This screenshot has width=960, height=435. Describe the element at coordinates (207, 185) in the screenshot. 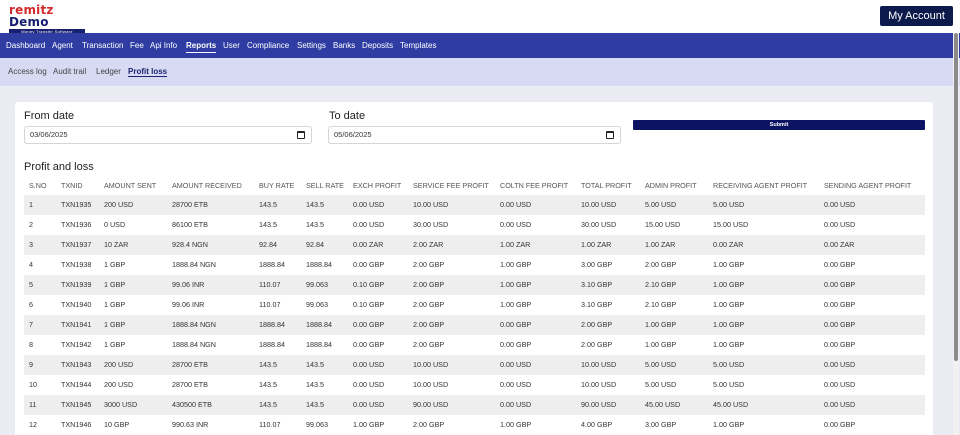

I see `column-header: AMOUNT RECEIVED` at that location.